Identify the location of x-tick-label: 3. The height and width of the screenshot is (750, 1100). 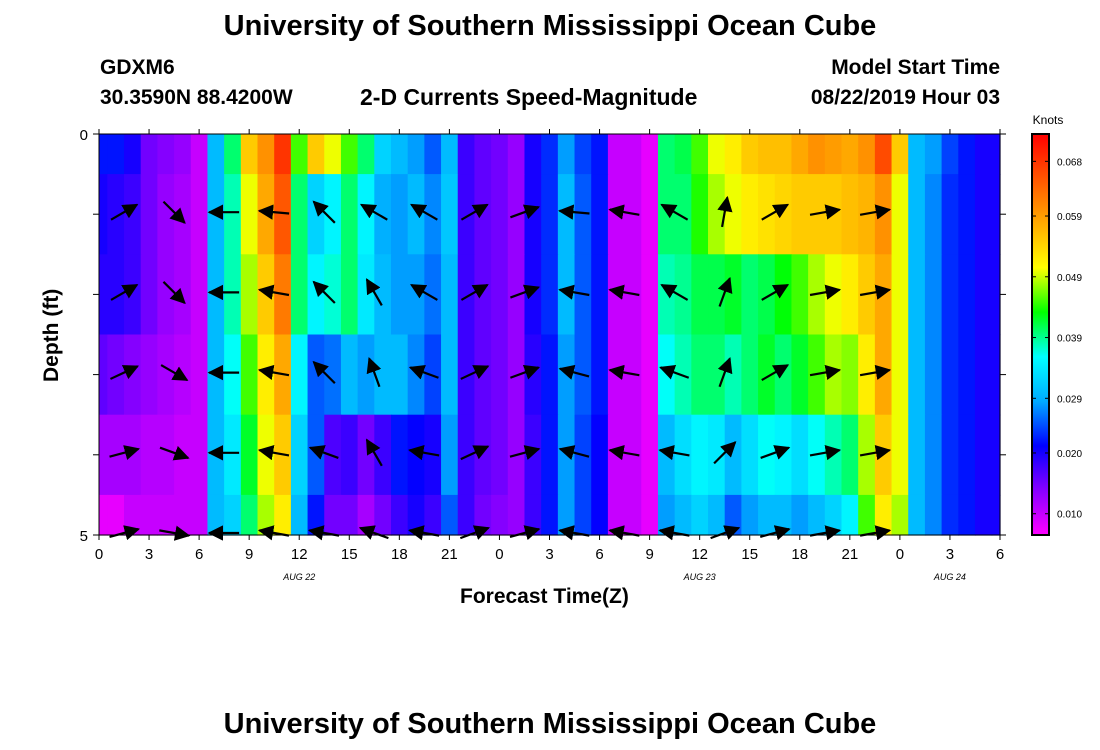
(149, 554).